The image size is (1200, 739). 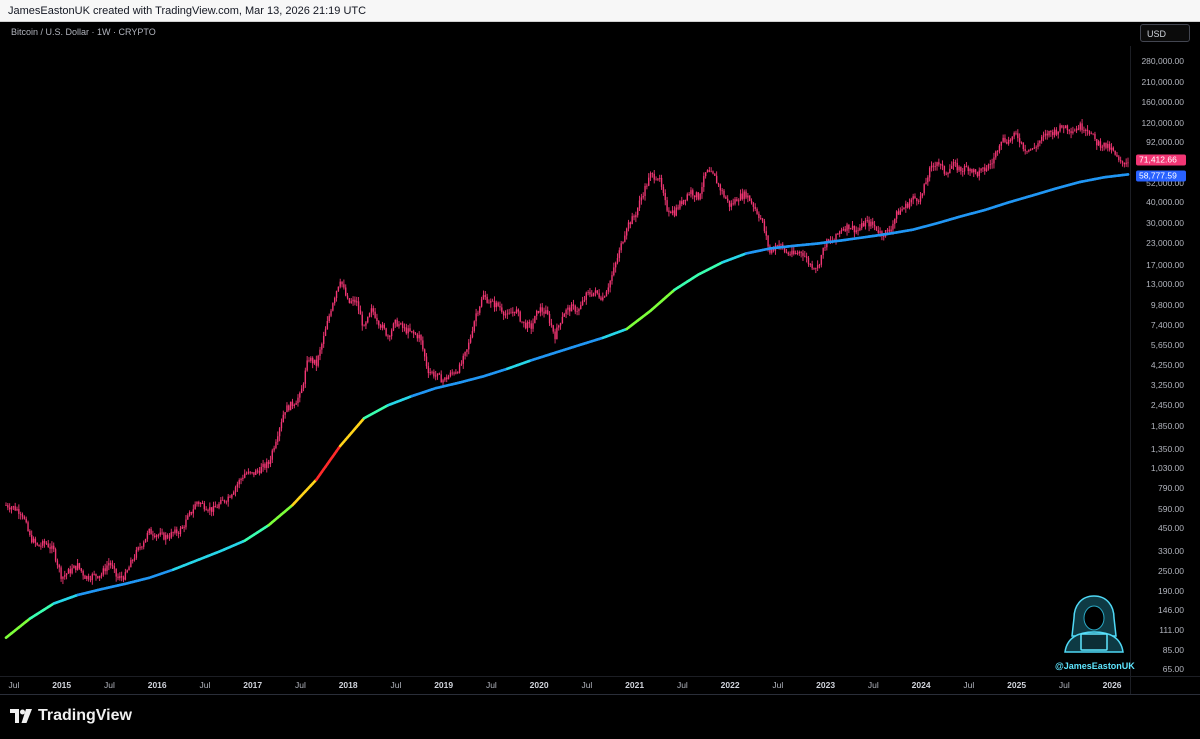 I want to click on price-axis-label: 330.00, so click(x=1154, y=551).